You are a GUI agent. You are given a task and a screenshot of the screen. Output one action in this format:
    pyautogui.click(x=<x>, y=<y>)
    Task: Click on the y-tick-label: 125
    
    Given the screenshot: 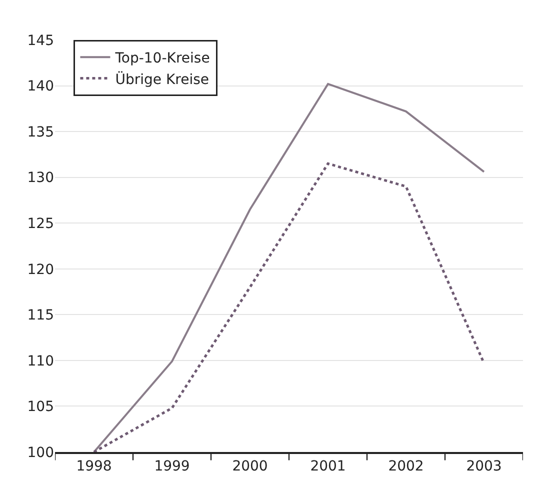 What is the action you would take?
    pyautogui.click(x=40, y=224)
    